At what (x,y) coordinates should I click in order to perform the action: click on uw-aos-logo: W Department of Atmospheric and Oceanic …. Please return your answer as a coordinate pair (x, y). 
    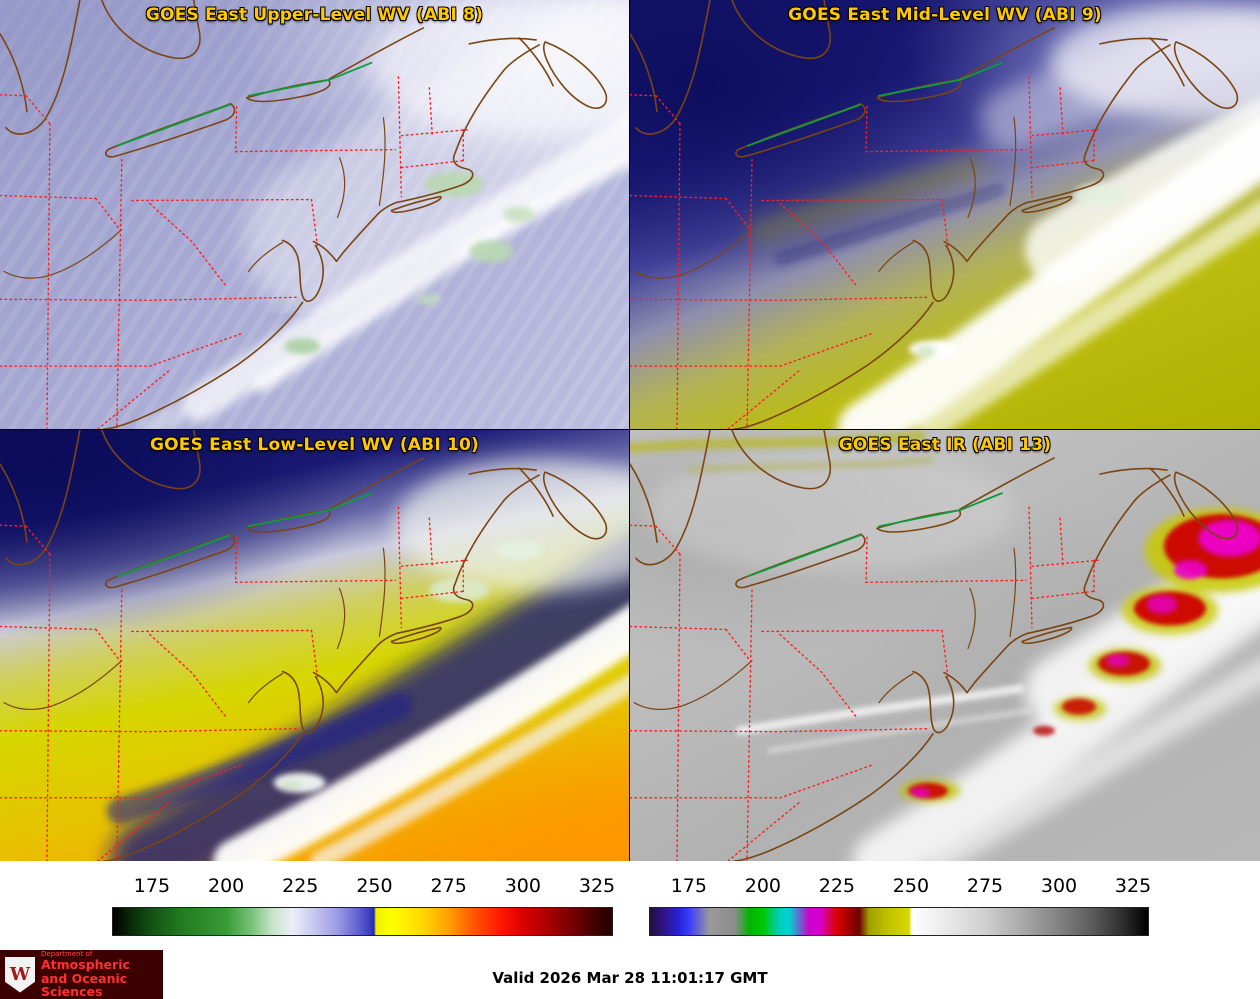
    Looking at the image, I should click on (81, 974).